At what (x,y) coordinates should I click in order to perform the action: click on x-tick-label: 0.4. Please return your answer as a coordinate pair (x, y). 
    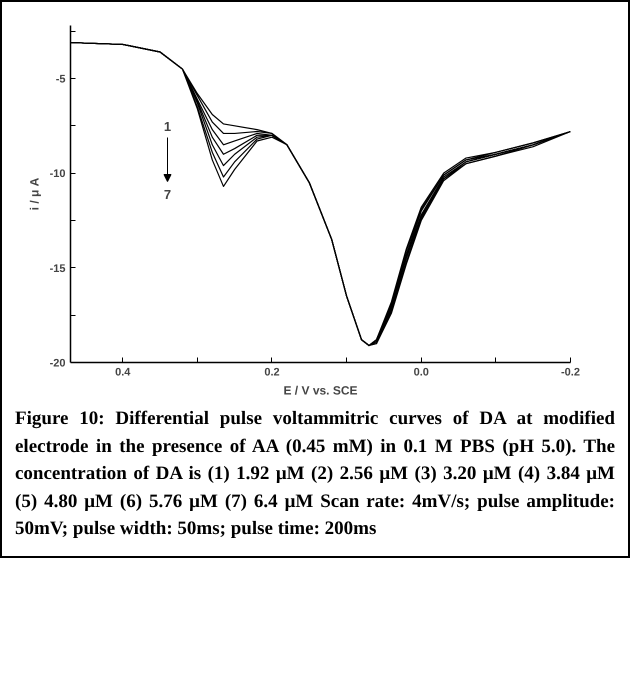
    Looking at the image, I should click on (123, 372).